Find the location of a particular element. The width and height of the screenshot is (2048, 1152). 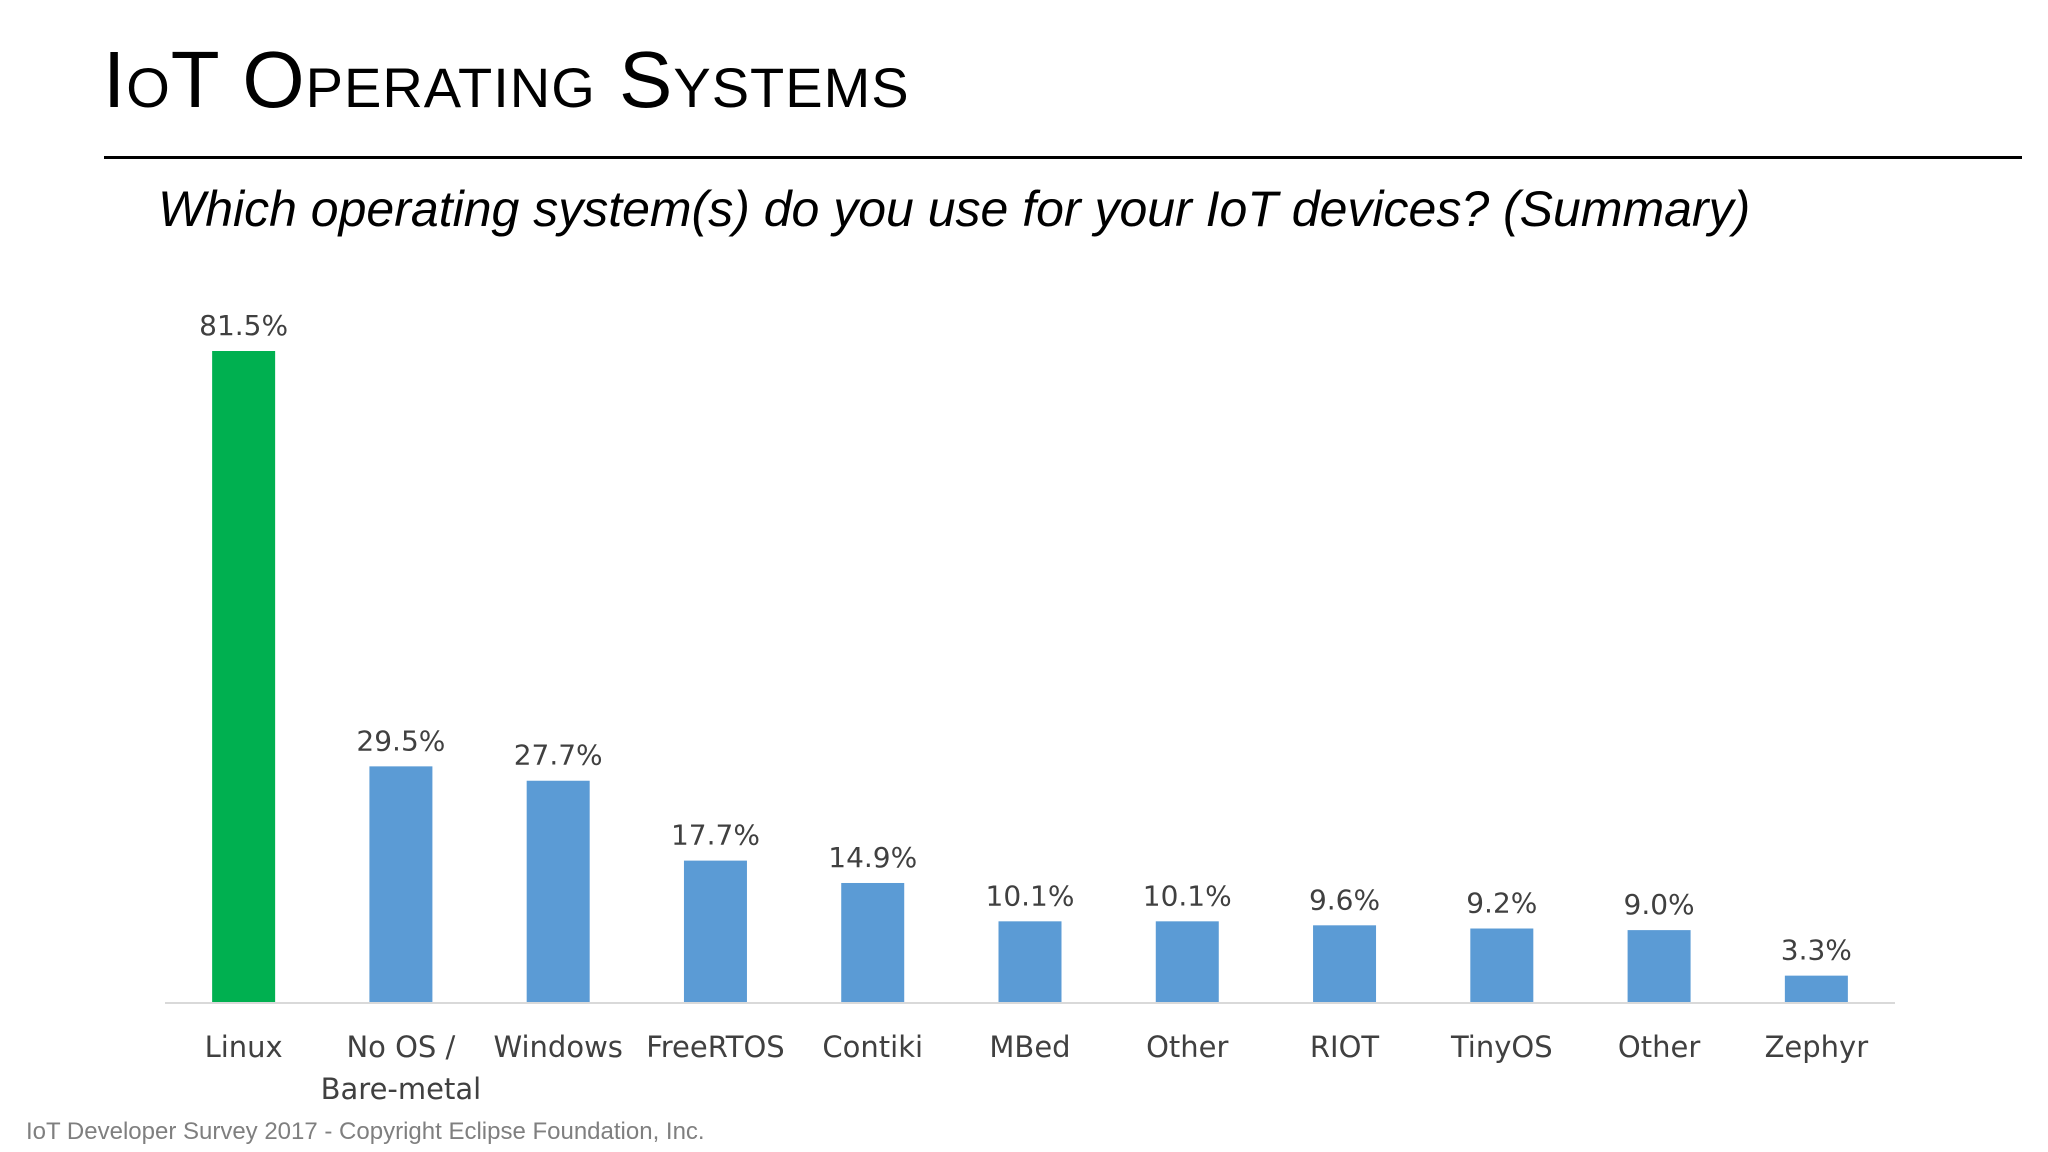

category-label-3: FreeRTOS is located at coordinates (715, 1047).